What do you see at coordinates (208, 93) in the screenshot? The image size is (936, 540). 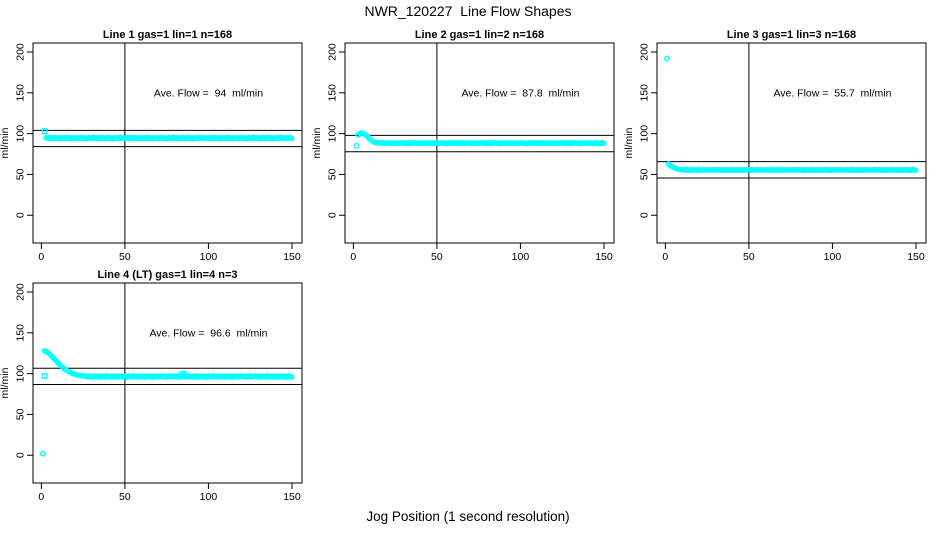 I see `ave-flow-annotation: Ave. Flow = 94 ml/min` at bounding box center [208, 93].